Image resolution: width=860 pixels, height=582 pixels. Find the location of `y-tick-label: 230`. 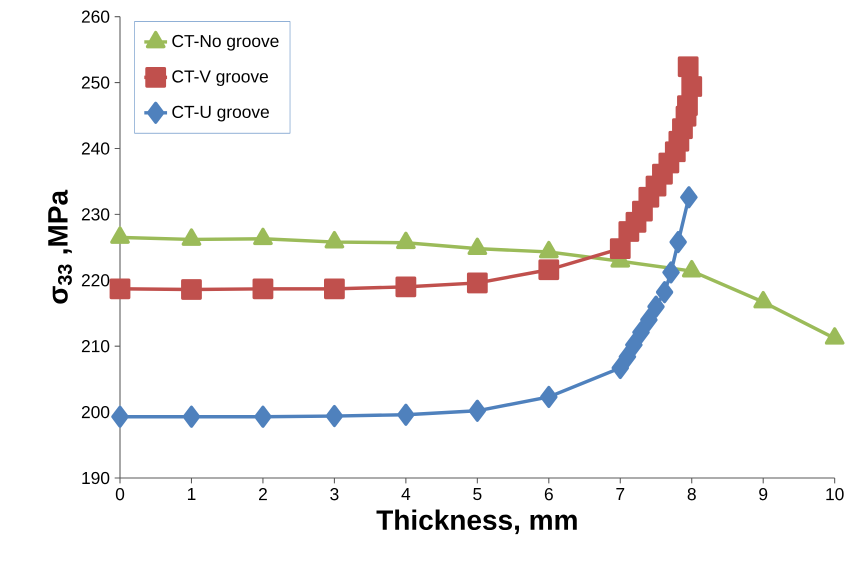

y-tick-label: 230 is located at coordinates (96, 214).